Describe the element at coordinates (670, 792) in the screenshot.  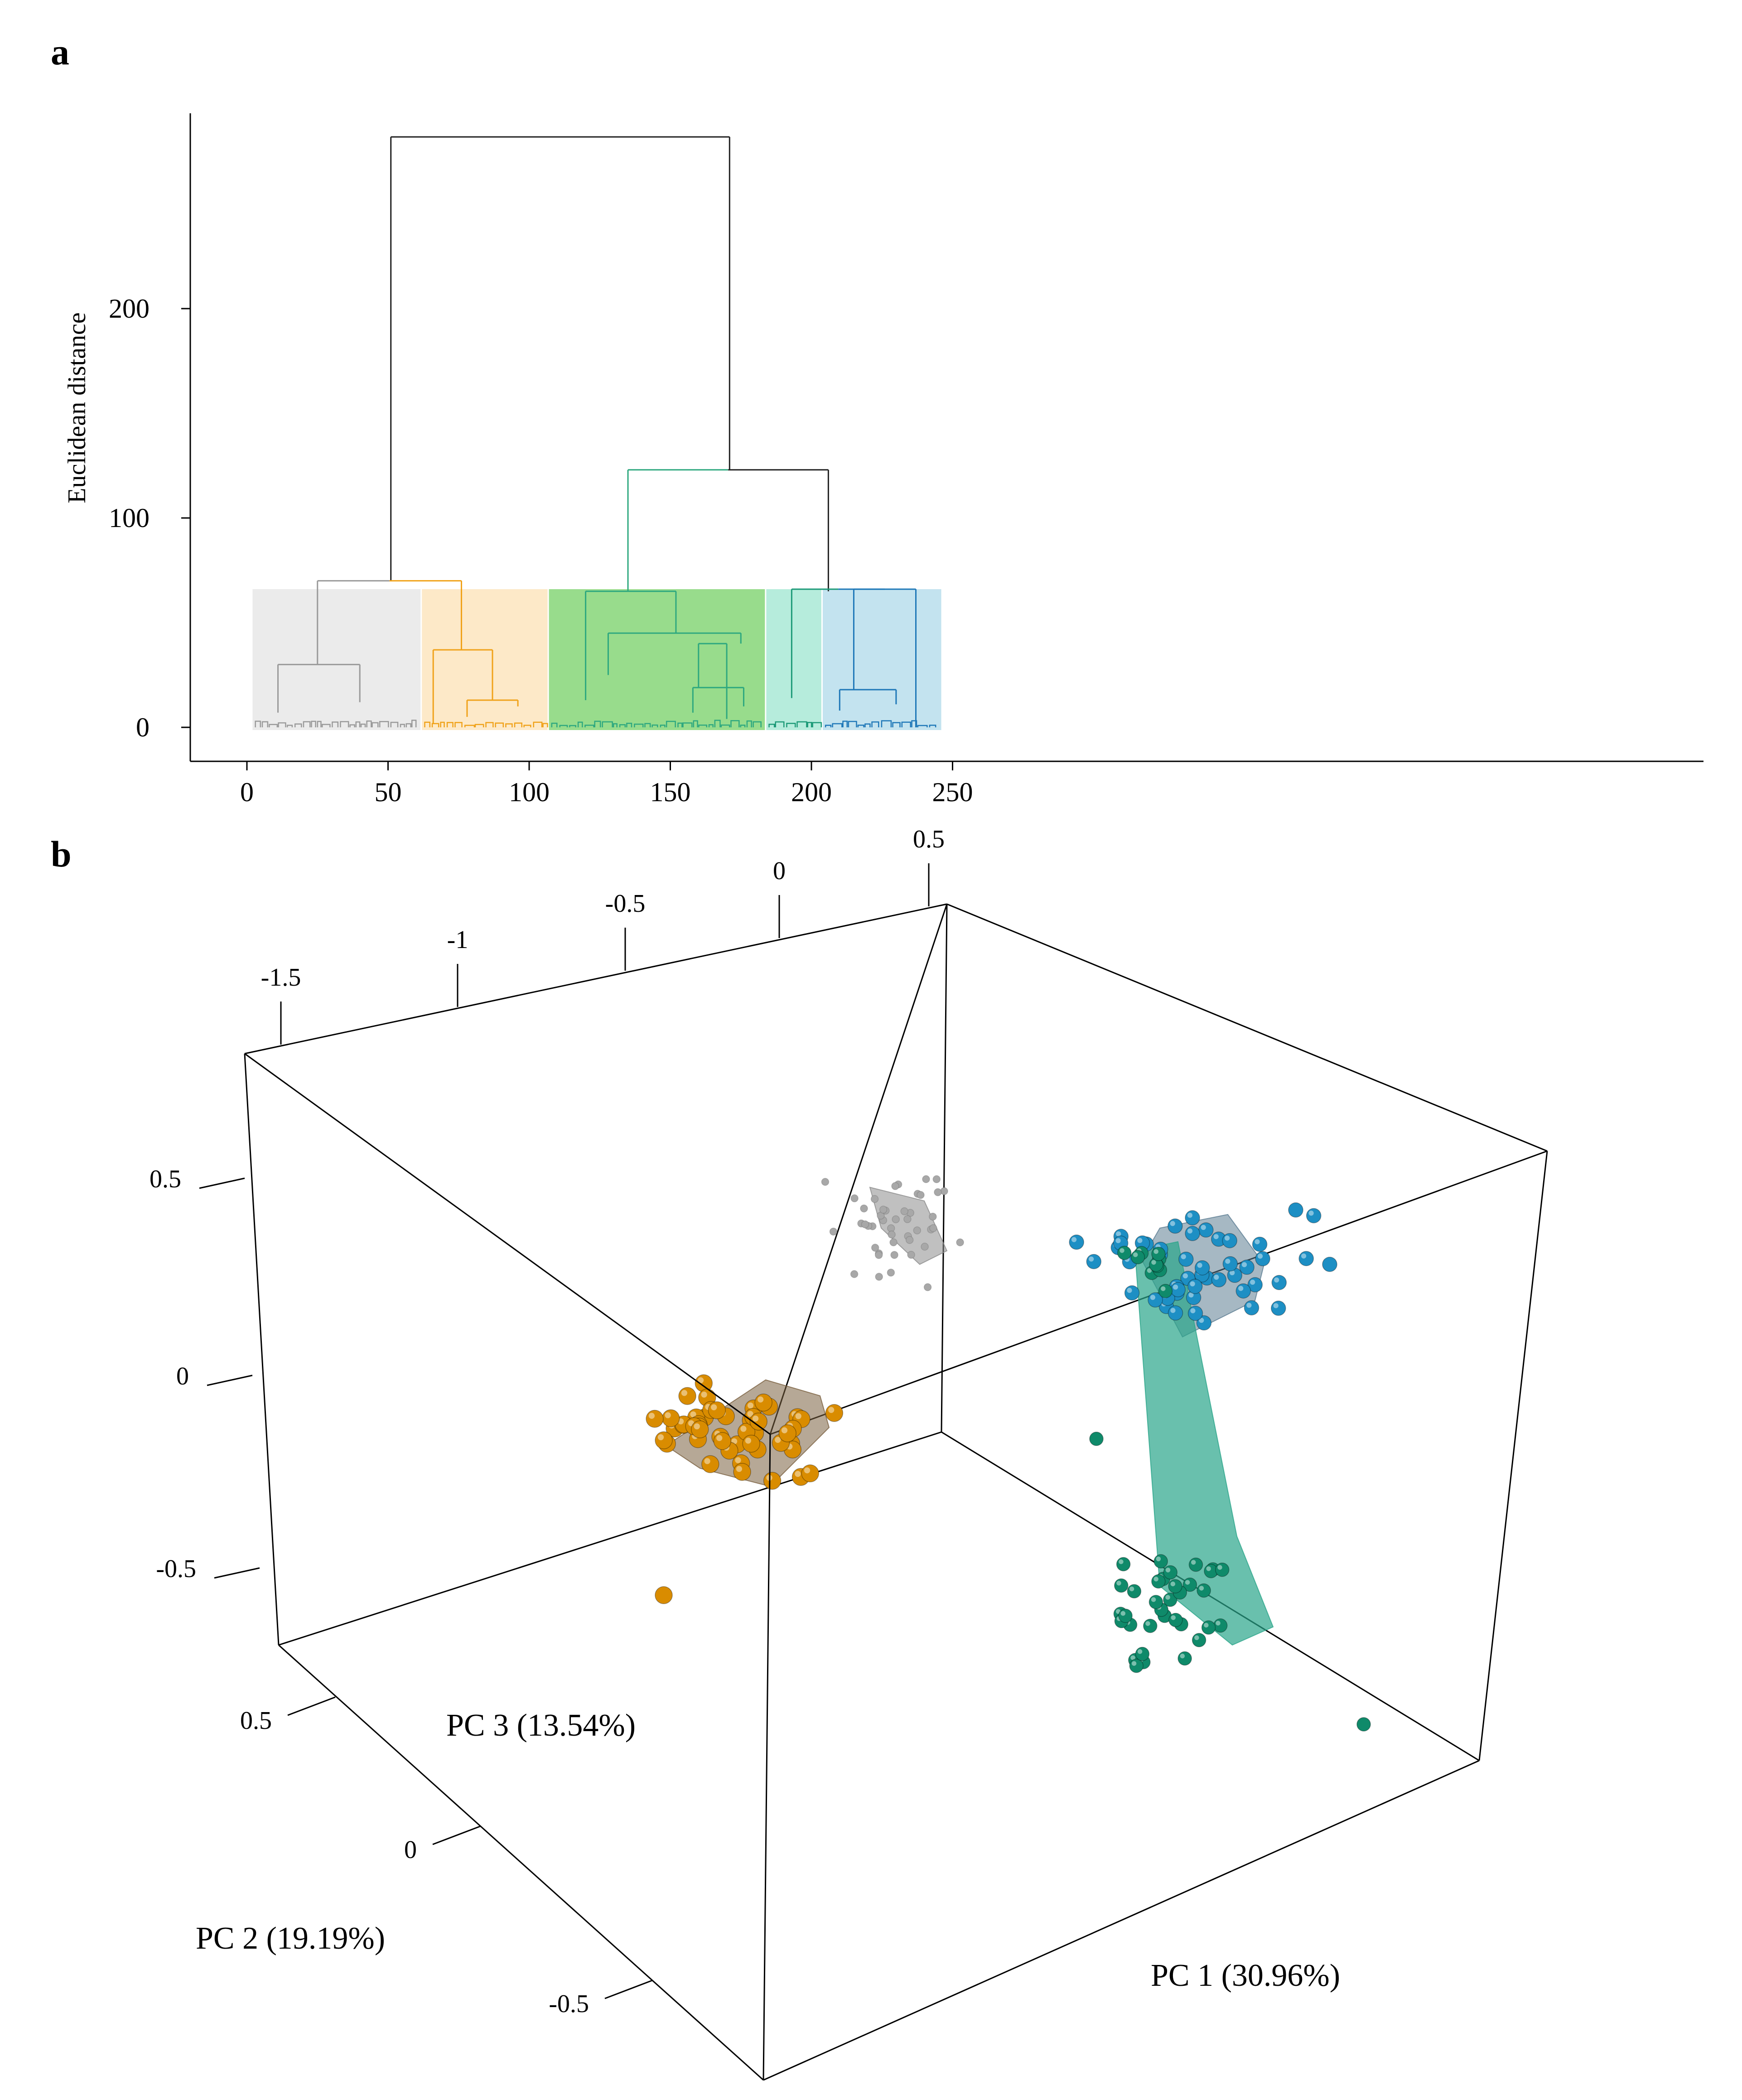
I see `x-tick-label: 150` at that location.